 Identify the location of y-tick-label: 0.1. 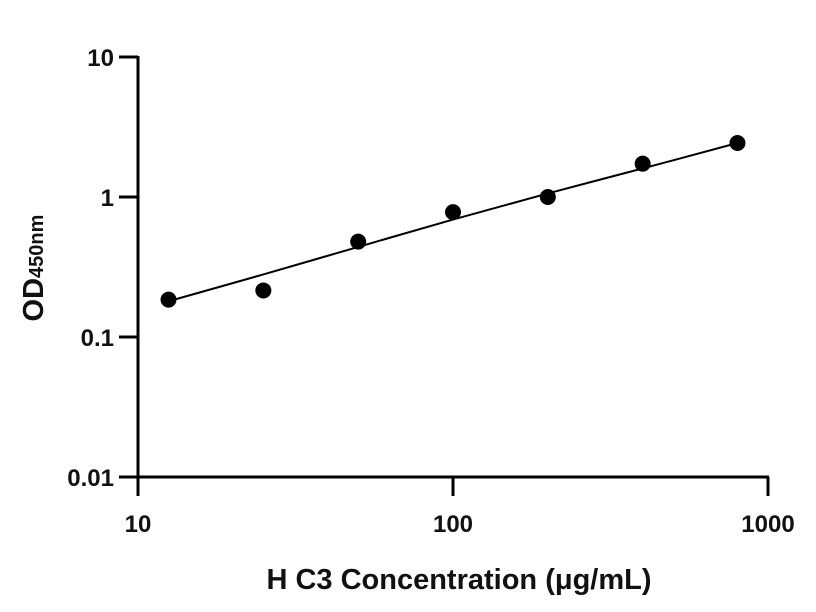
(97, 338).